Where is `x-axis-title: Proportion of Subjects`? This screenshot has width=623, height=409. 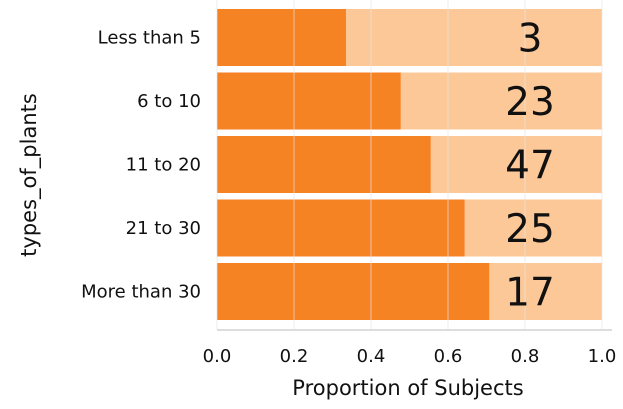 x-axis-title: Proportion of Subjects is located at coordinates (407, 388).